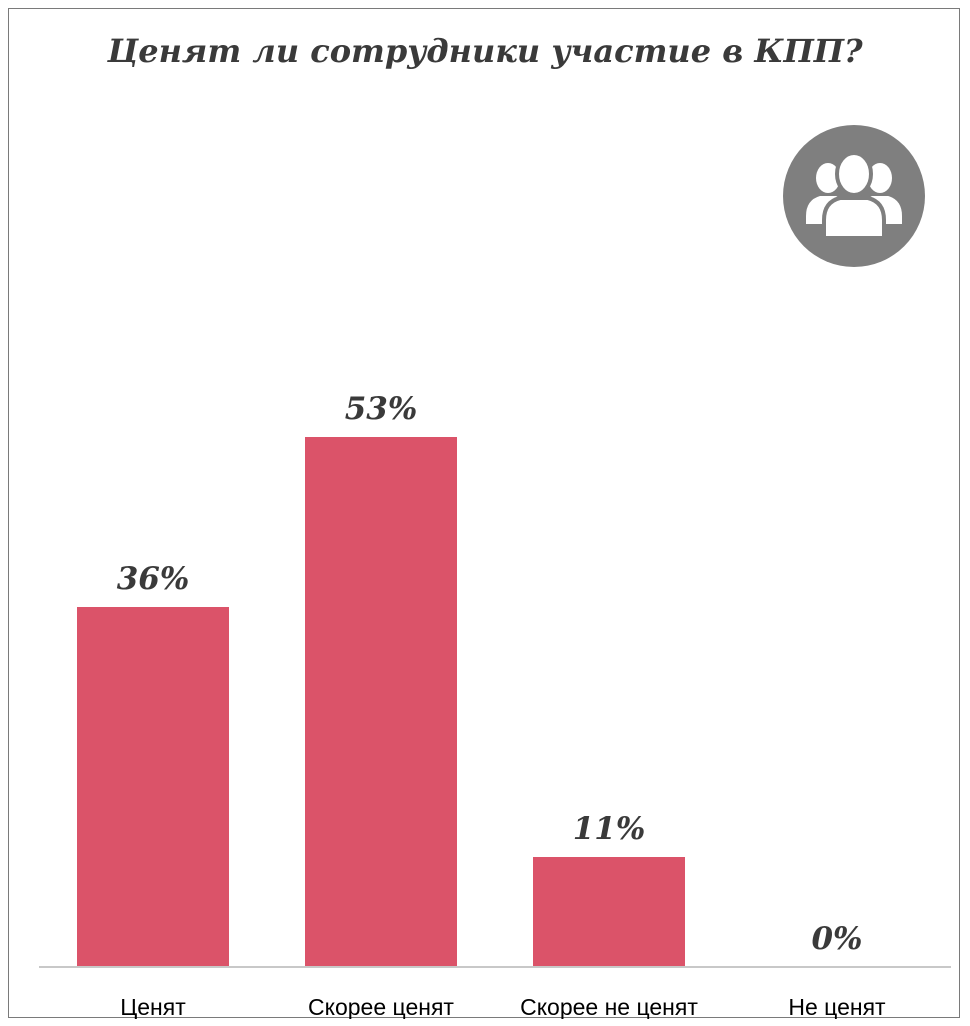 This screenshot has width=970, height=1026. I want to click on person-center-figure, so click(854, 195).